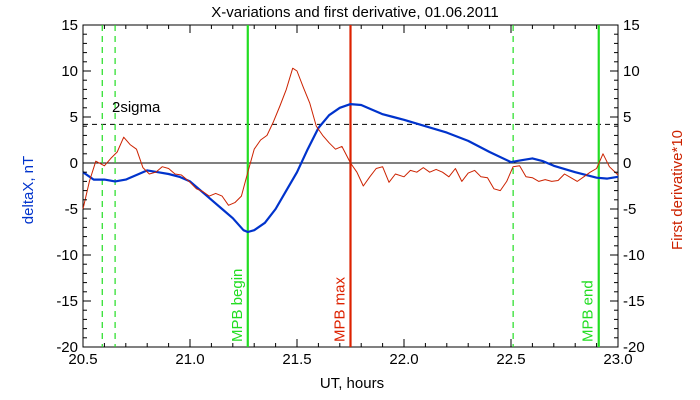  Describe the element at coordinates (74, 163) in the screenshot. I see `y-tick-label-left-0: 0` at that location.